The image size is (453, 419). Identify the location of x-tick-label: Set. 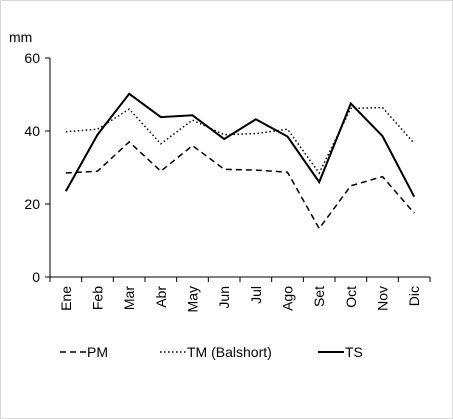
(319, 296).